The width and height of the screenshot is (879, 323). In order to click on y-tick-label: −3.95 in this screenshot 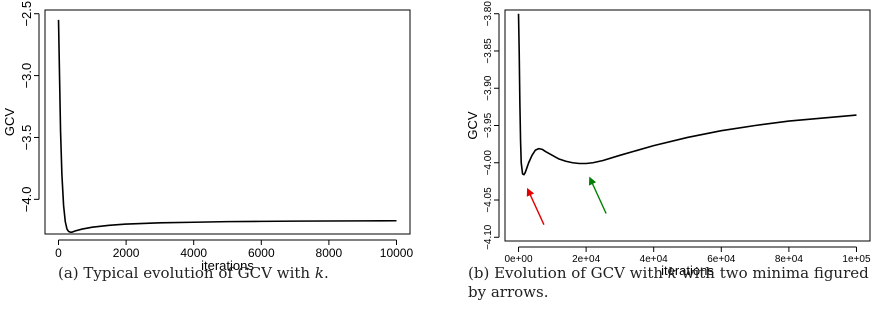, I will do `click(488, 125)`.